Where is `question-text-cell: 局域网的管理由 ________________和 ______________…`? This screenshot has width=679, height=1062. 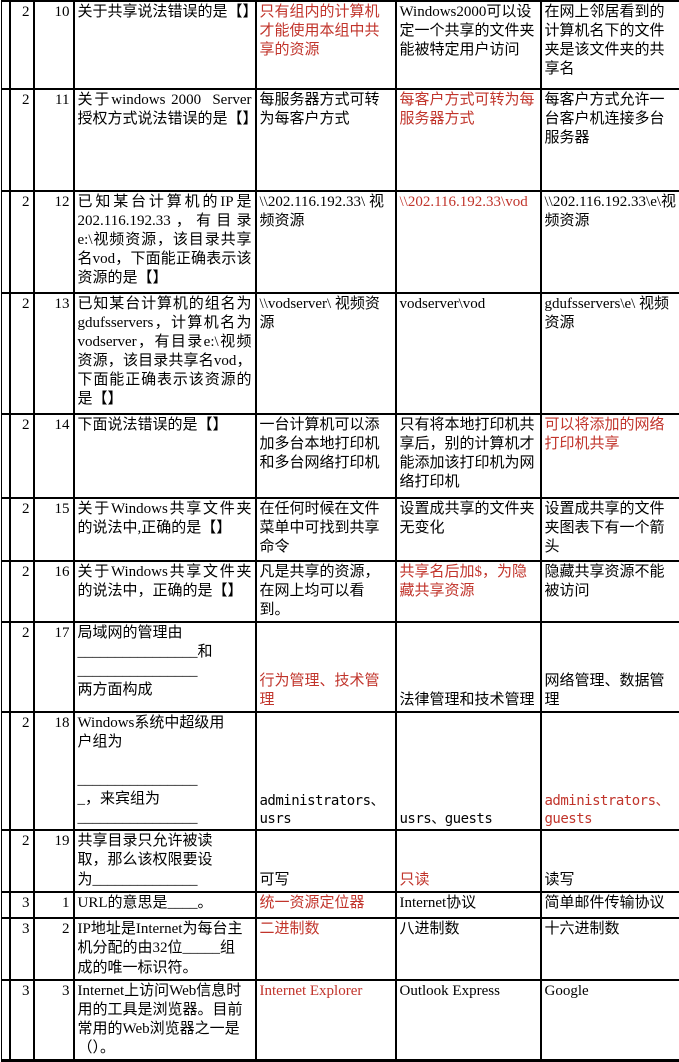 question-text-cell: 局域网的管理由 ________________和 ______________… is located at coordinates (165, 667).